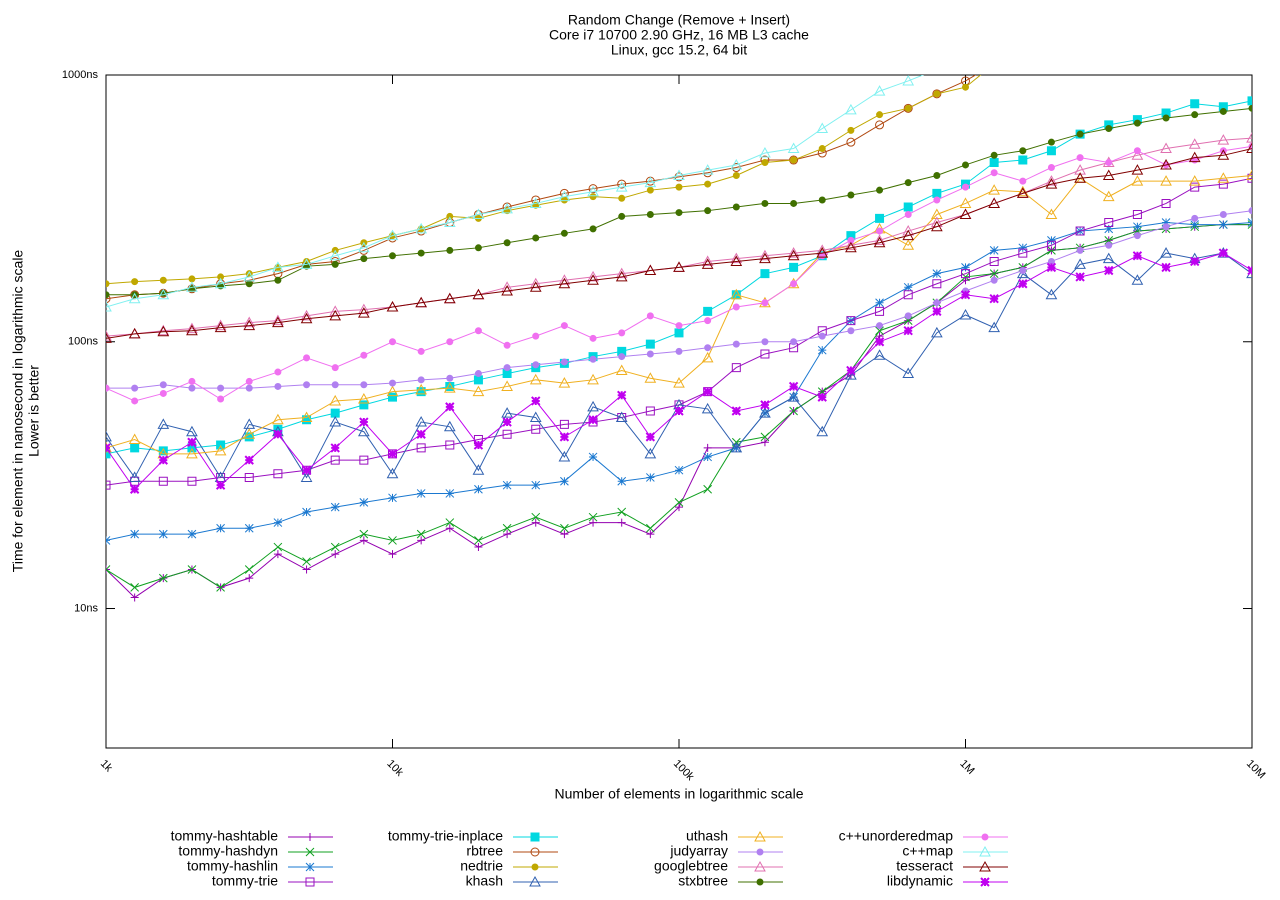 This screenshot has height=900, width=1280. Describe the element at coordinates (484, 881) in the screenshot. I see `legend-label: khash` at that location.